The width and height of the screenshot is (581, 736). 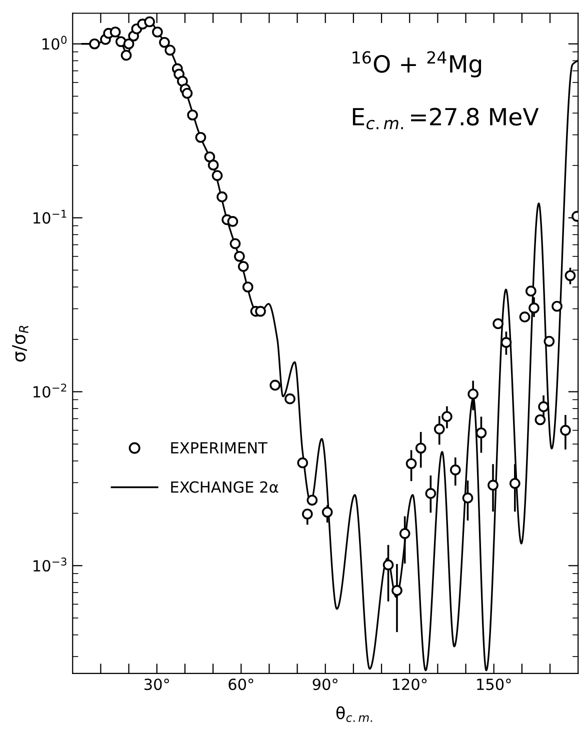 I want to click on y-tick-label: 10$^{−3}$, so click(x=50, y=565).